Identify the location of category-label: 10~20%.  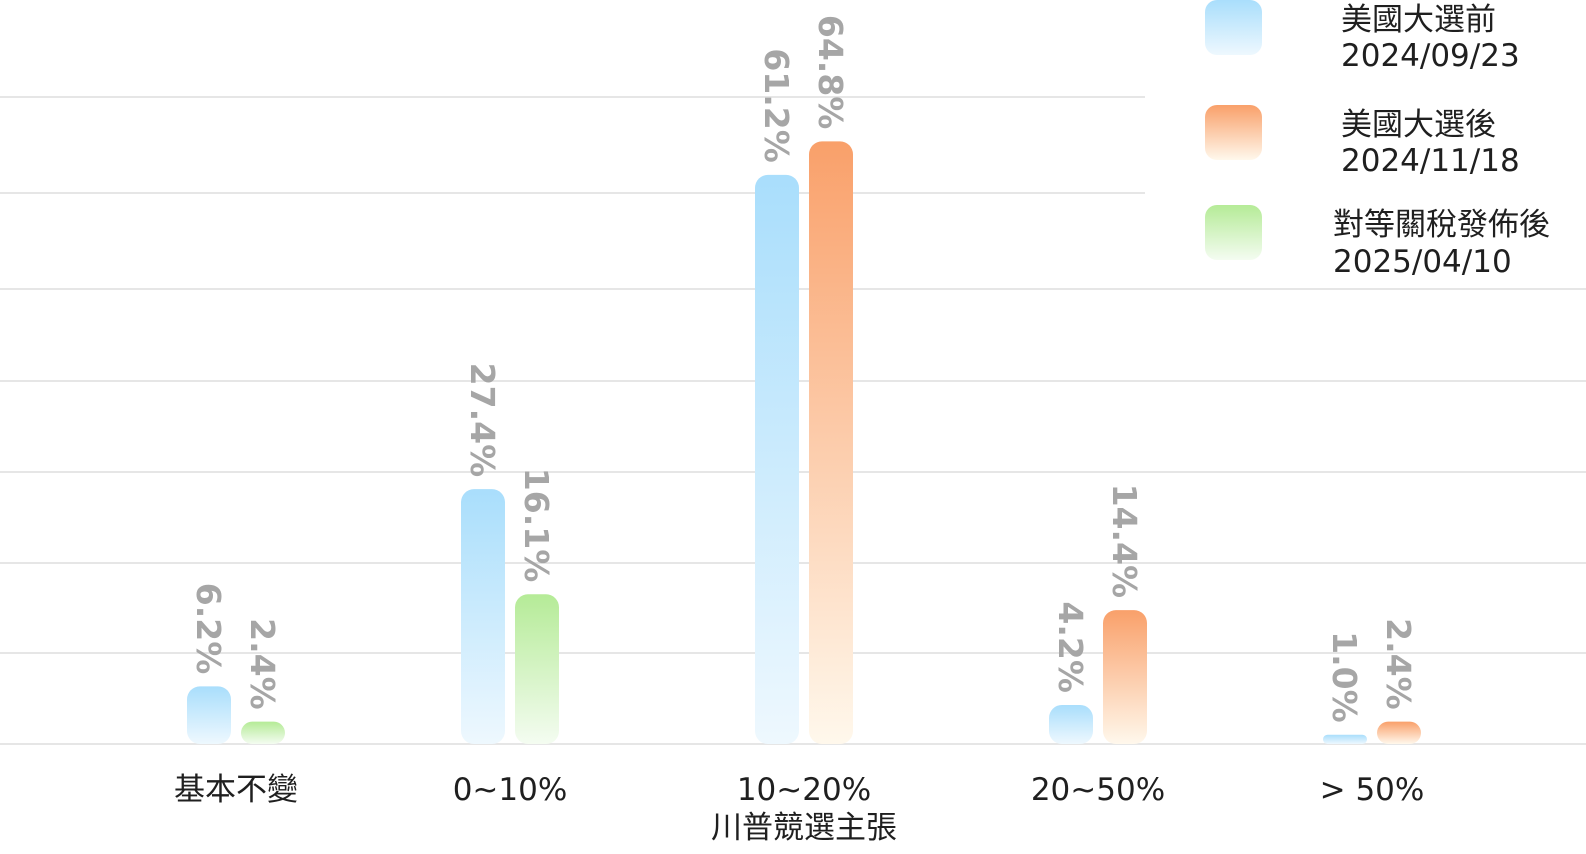
(804, 790).